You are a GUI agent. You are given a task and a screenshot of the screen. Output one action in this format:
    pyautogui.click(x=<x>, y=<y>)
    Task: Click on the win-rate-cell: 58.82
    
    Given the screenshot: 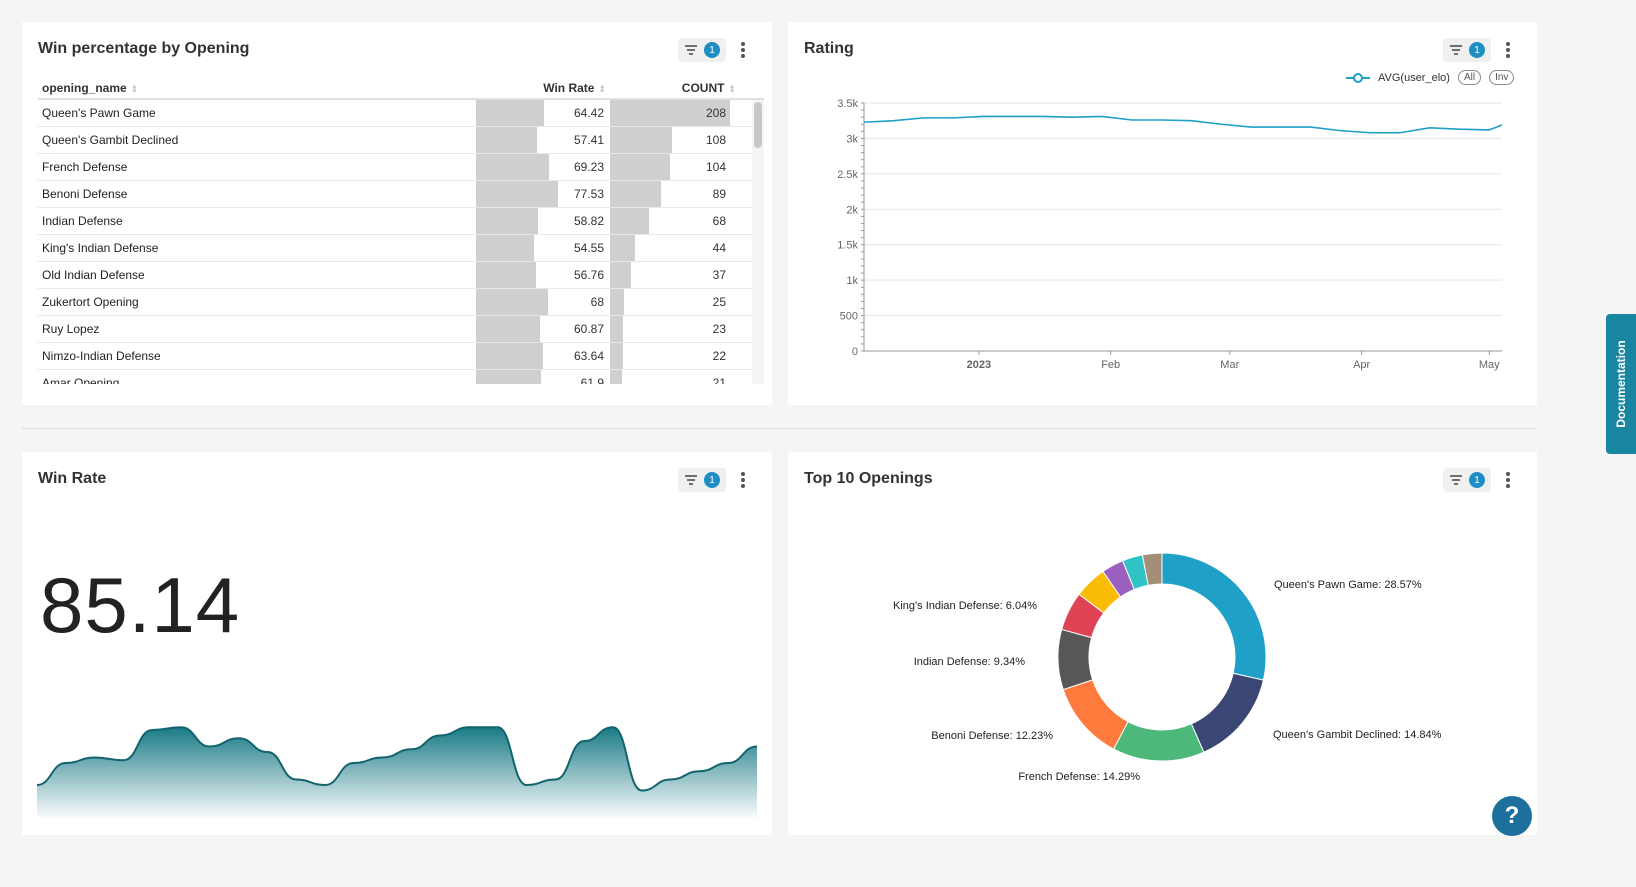 What is the action you would take?
    pyautogui.click(x=543, y=221)
    